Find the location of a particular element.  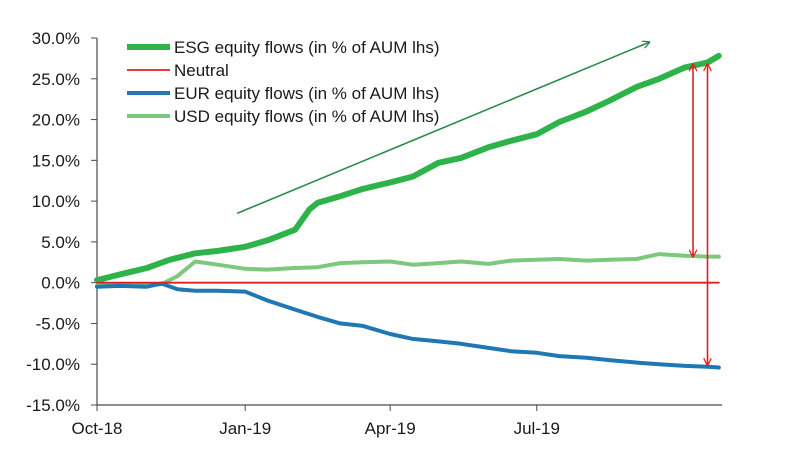

legend-label-1: Neutral is located at coordinates (201, 70).